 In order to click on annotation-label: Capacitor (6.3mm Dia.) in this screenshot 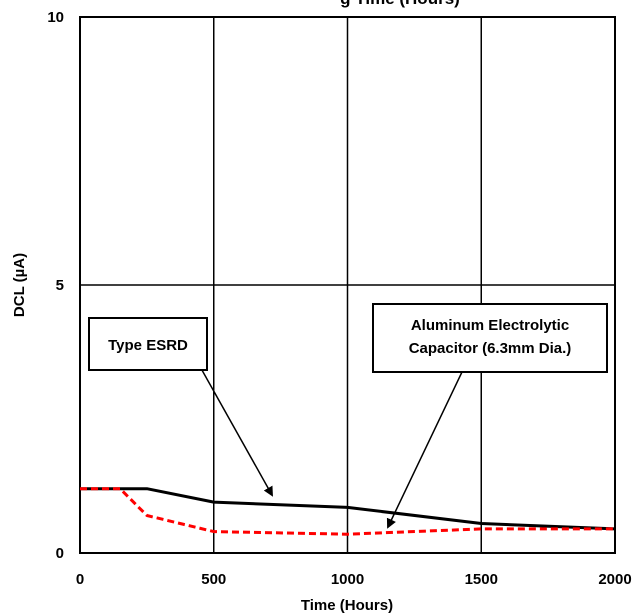, I will do `click(490, 348)`.